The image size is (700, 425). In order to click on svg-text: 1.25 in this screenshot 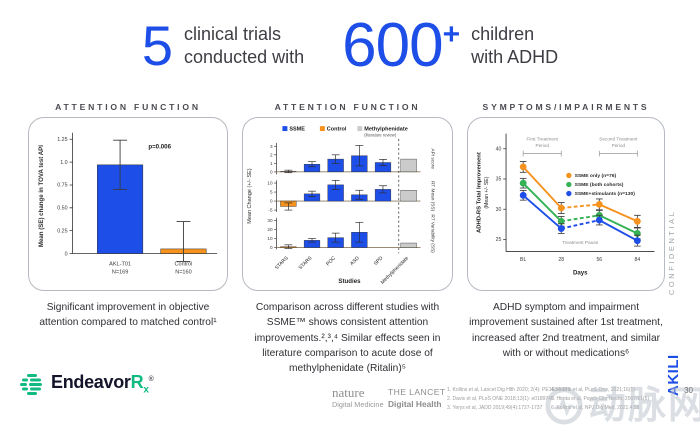, I will do `click(62, 140)`.